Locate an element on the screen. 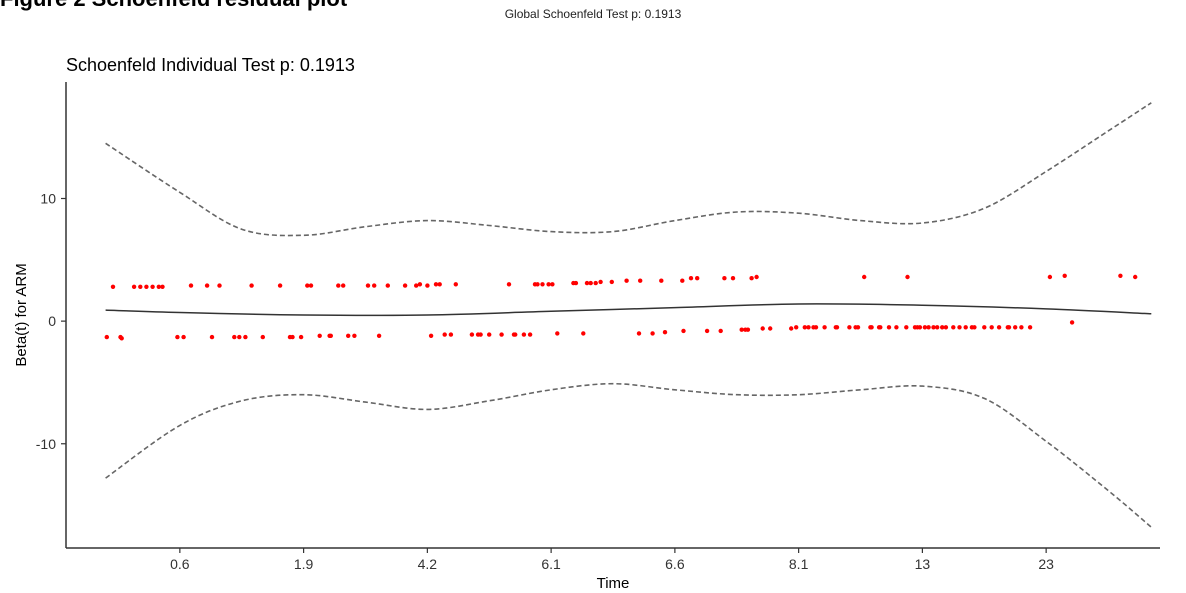 The image size is (1186, 593). y-tick-label: 0 is located at coordinates (52, 321).